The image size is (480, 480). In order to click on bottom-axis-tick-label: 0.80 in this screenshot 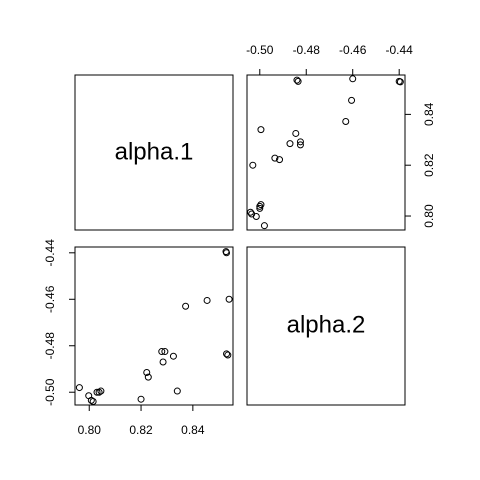, I will do `click(90, 430)`.